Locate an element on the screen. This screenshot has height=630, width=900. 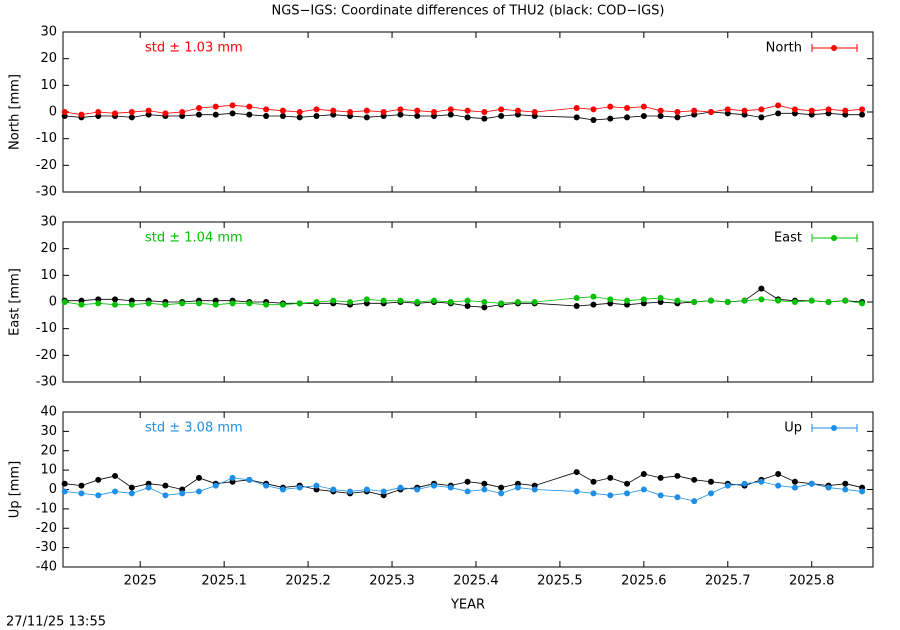
y-axis-label: North [mm] is located at coordinates (15, 112).